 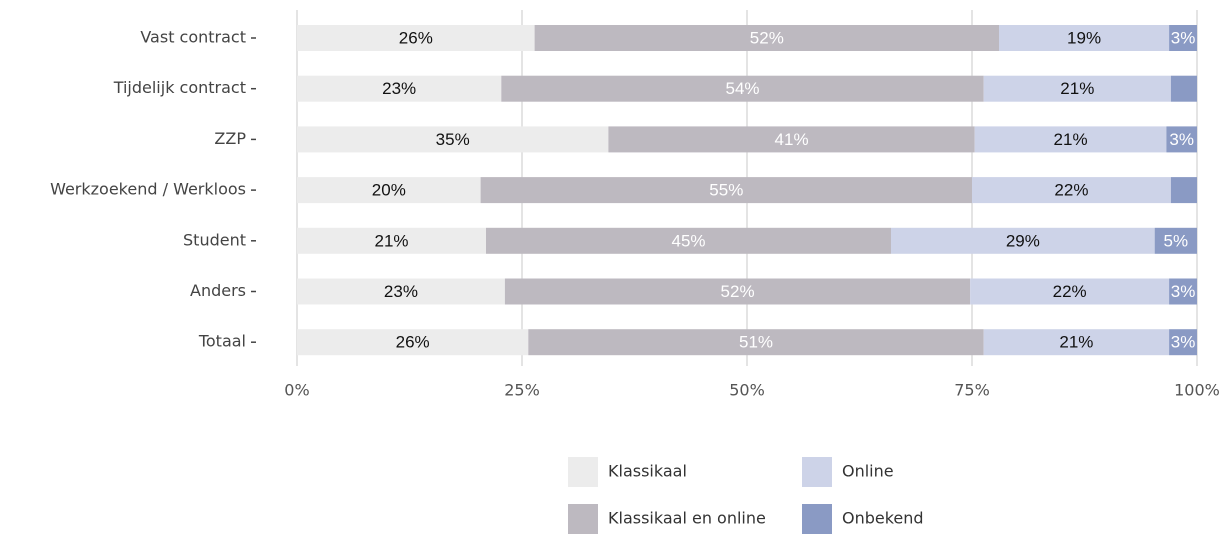 What do you see at coordinates (222, 341) in the screenshot?
I see `y-tick-label: Totaal` at bounding box center [222, 341].